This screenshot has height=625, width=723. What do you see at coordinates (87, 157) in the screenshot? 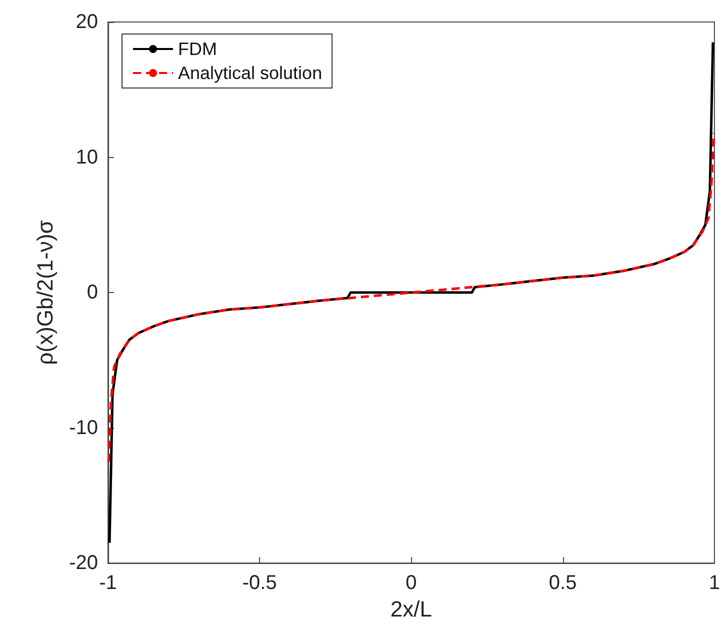
I see `y-tick-label: 10` at bounding box center [87, 157].